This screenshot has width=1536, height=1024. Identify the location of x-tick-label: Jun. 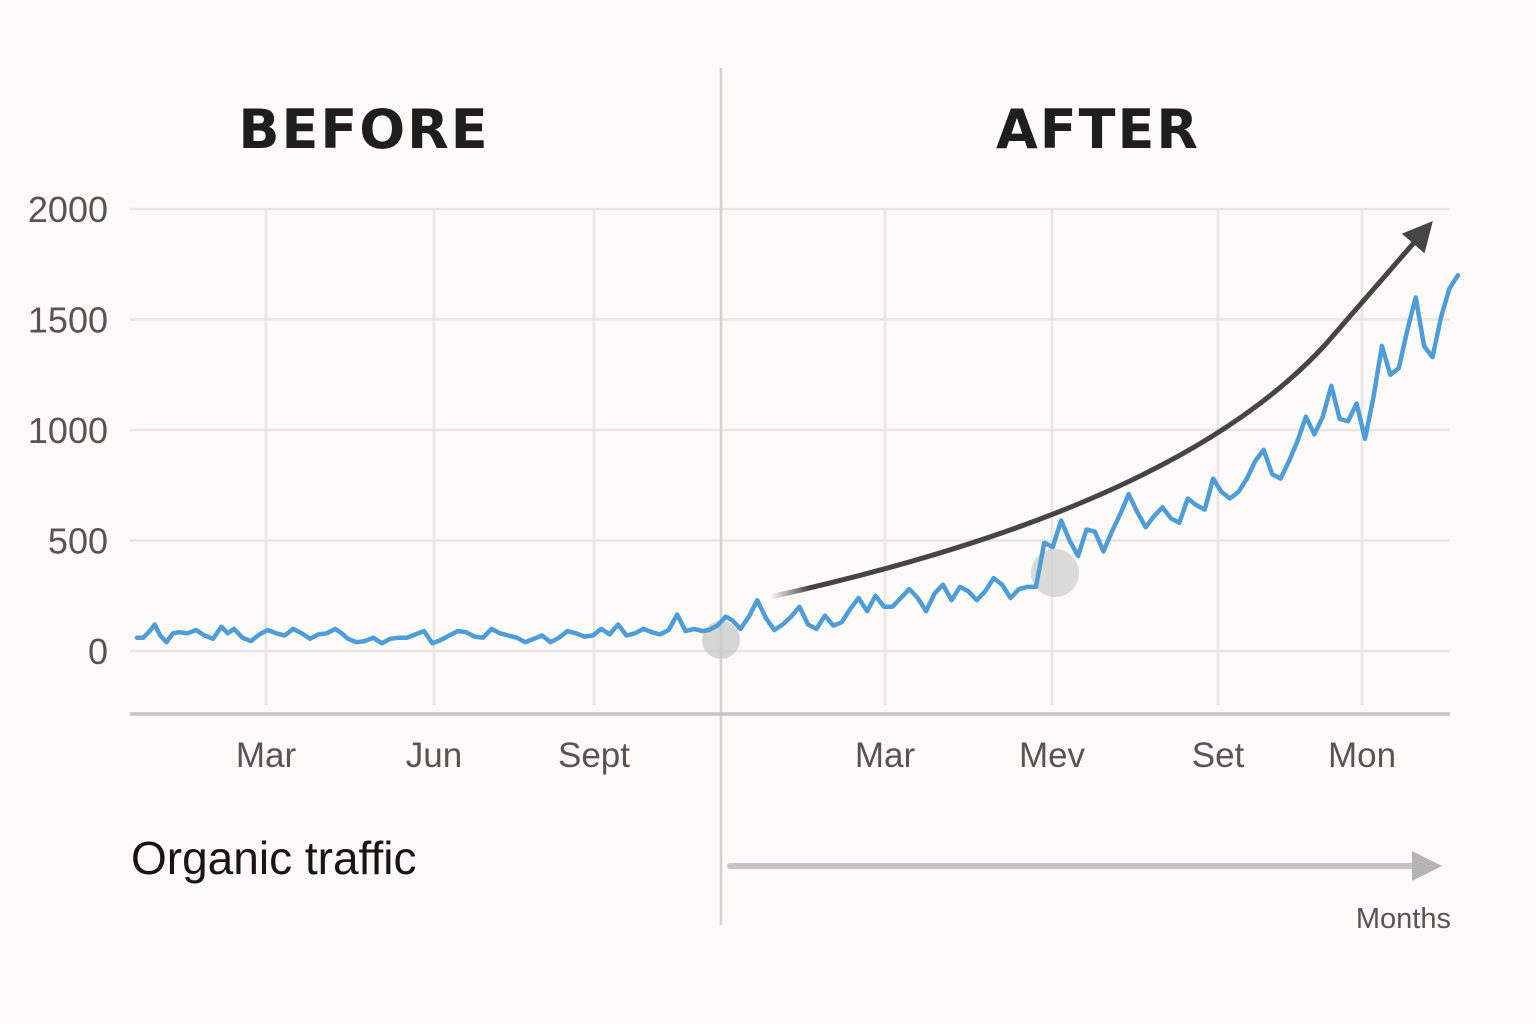
(434, 755).